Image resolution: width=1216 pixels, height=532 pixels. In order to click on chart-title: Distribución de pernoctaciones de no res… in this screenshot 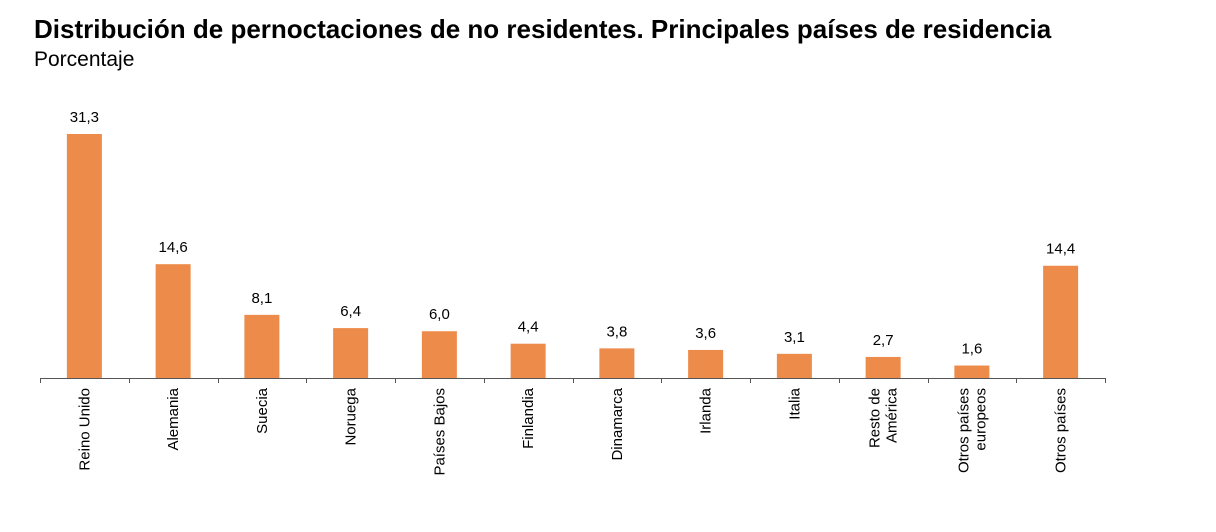, I will do `click(543, 29)`.